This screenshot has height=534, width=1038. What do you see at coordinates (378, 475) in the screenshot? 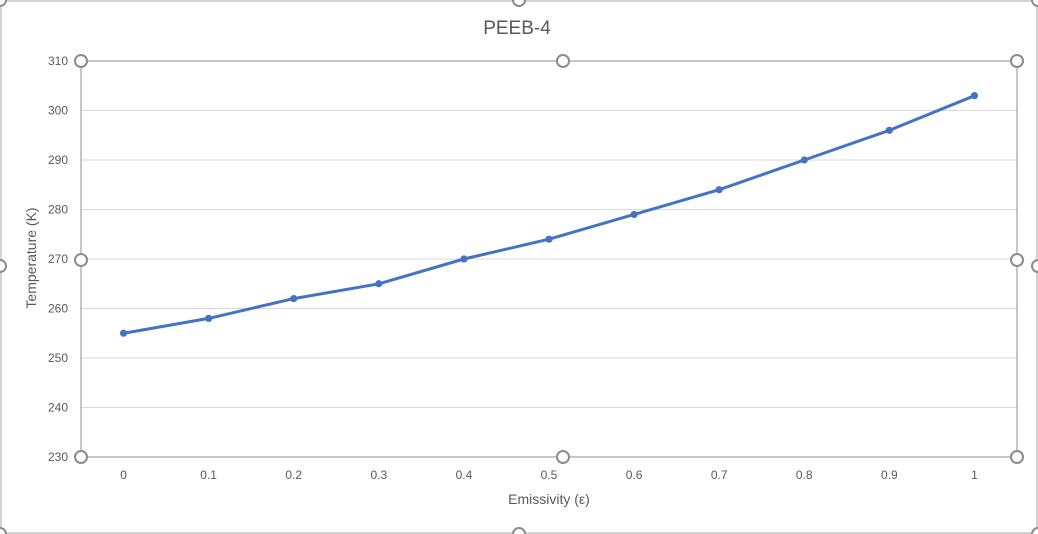
I see `x-tick-label: 0.3` at bounding box center [378, 475].